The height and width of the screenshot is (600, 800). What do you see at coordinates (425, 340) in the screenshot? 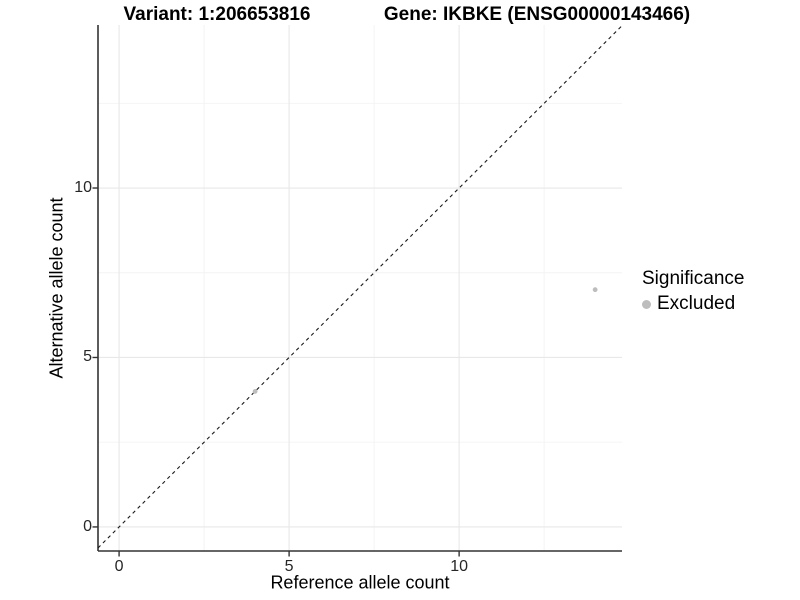
I see `data-points` at bounding box center [425, 340].